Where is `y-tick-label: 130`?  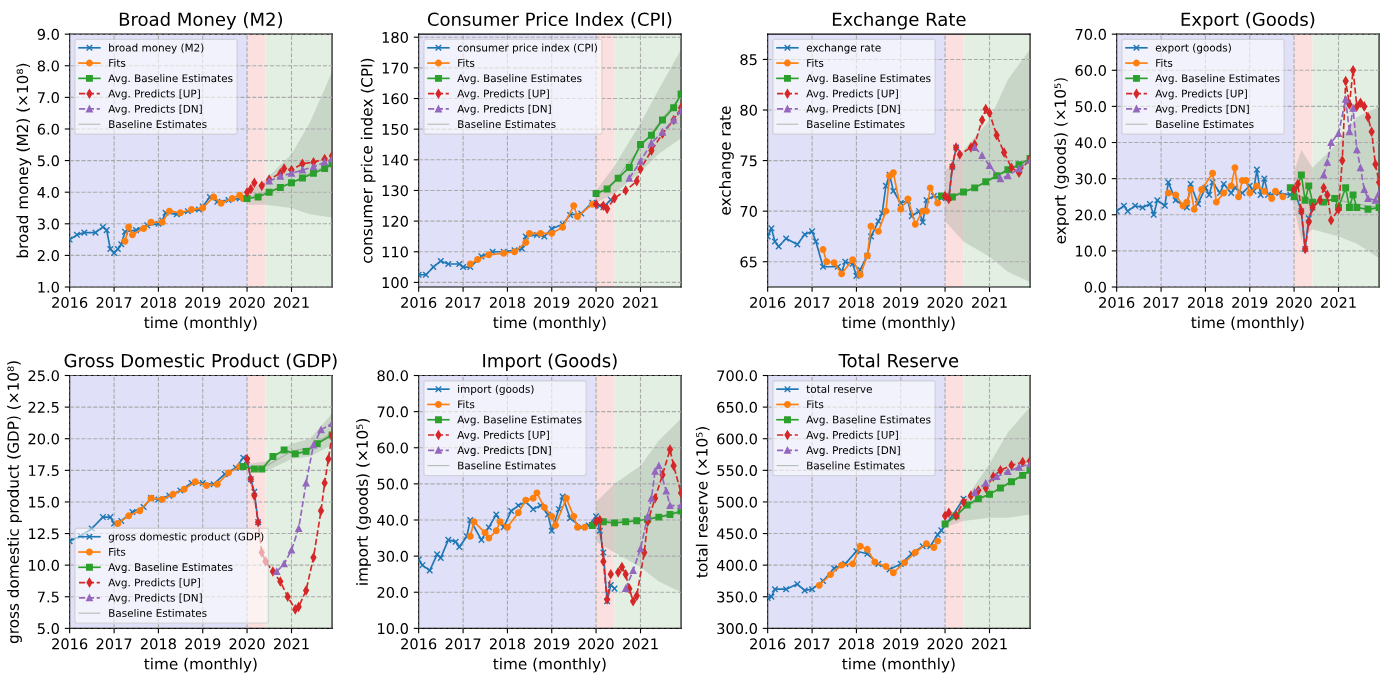 y-tick-label: 130 is located at coordinates (395, 191).